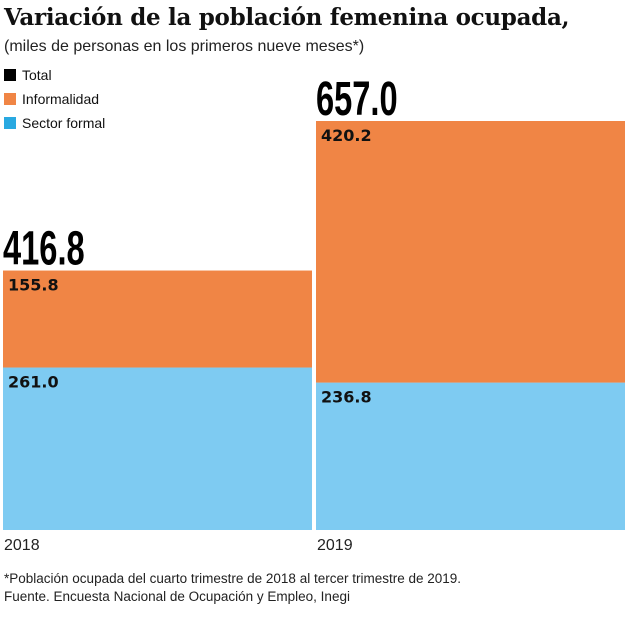 The width and height of the screenshot is (628, 620). What do you see at coordinates (470, 456) in the screenshot?
I see `bar-2019-sector-formal` at bounding box center [470, 456].